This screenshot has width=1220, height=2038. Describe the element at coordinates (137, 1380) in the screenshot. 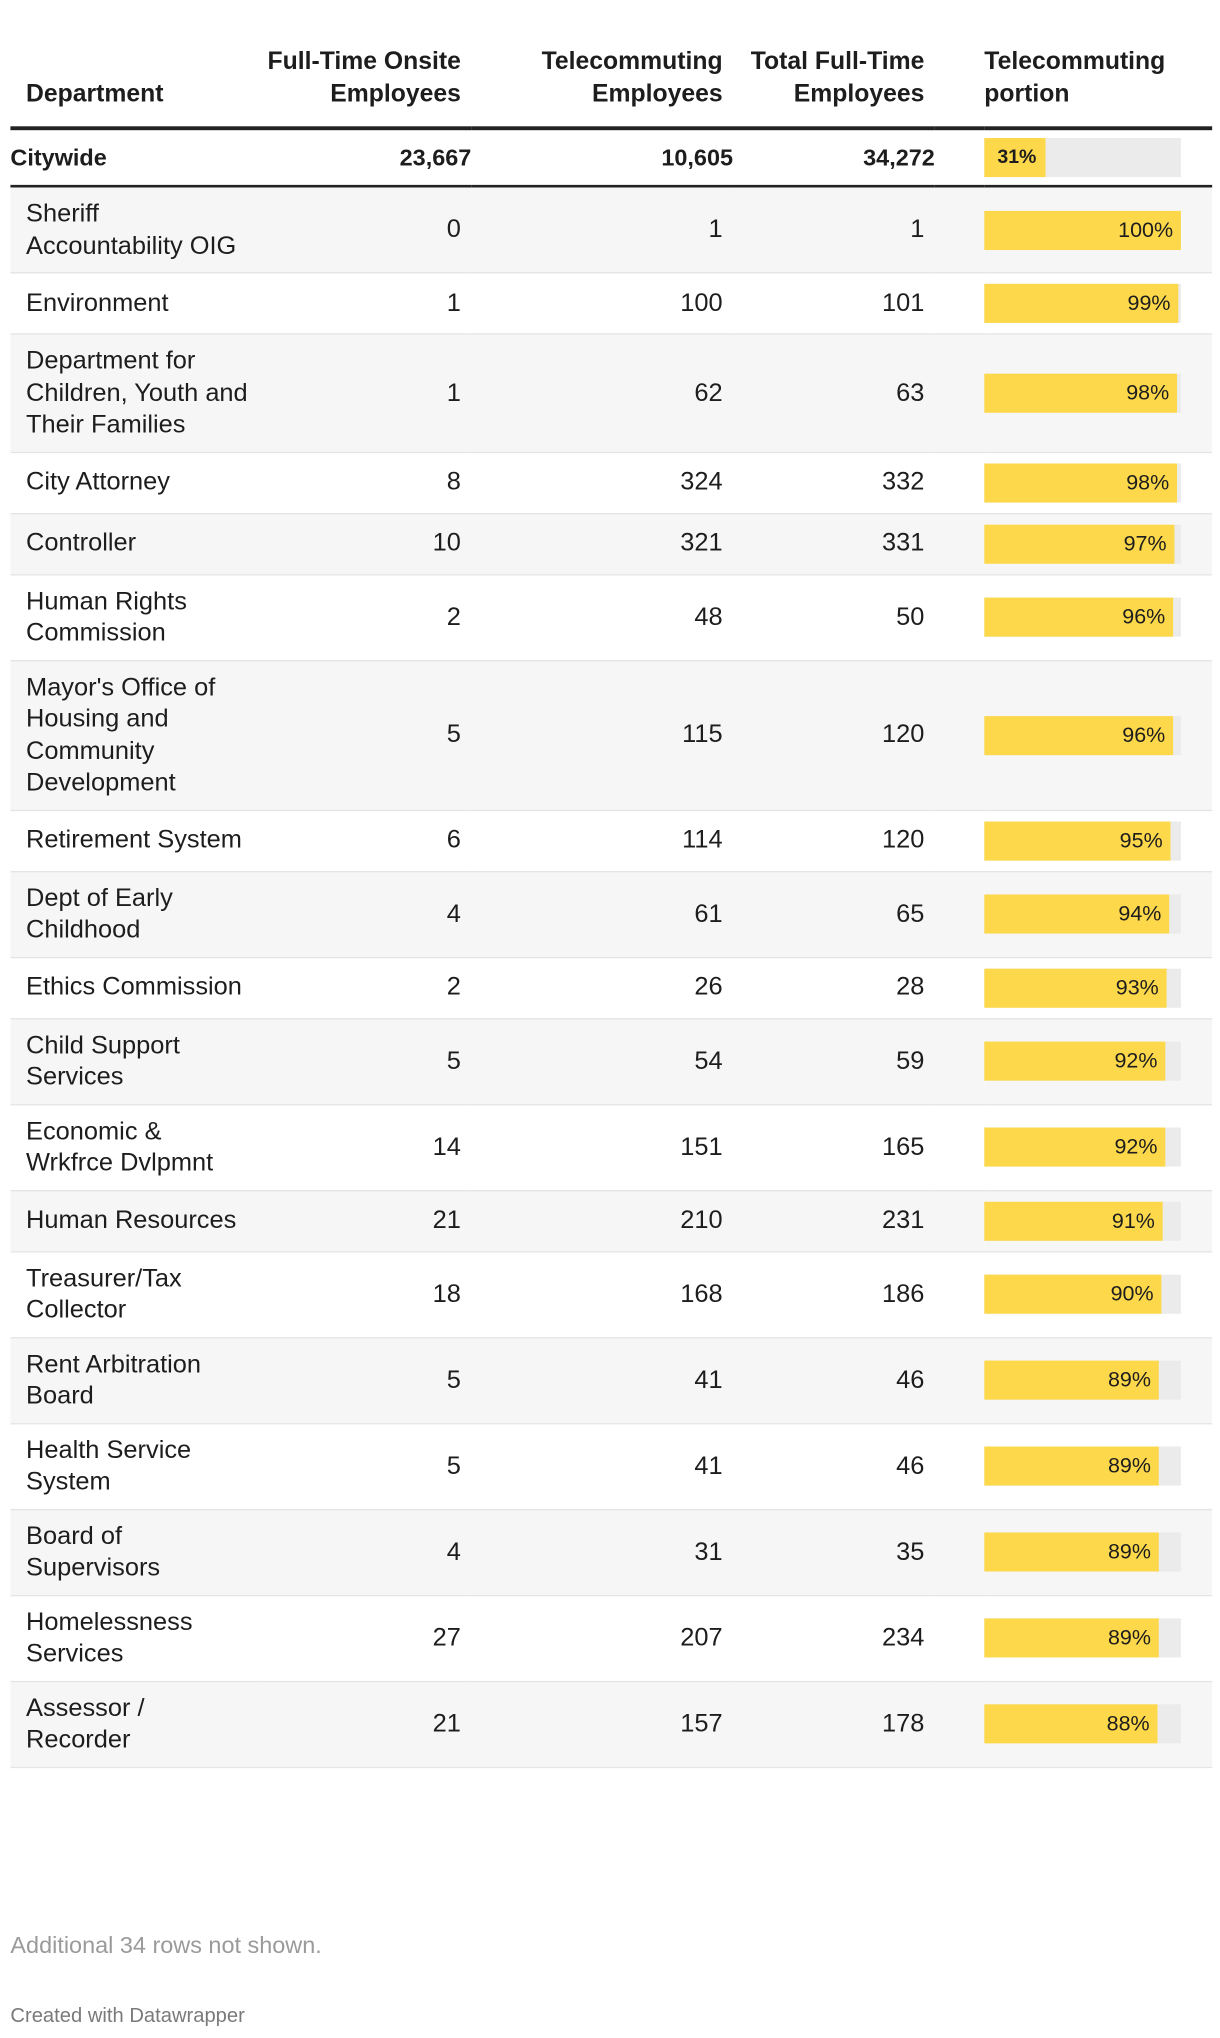

I see `department-cell: Rent Arbitration Board` at that location.